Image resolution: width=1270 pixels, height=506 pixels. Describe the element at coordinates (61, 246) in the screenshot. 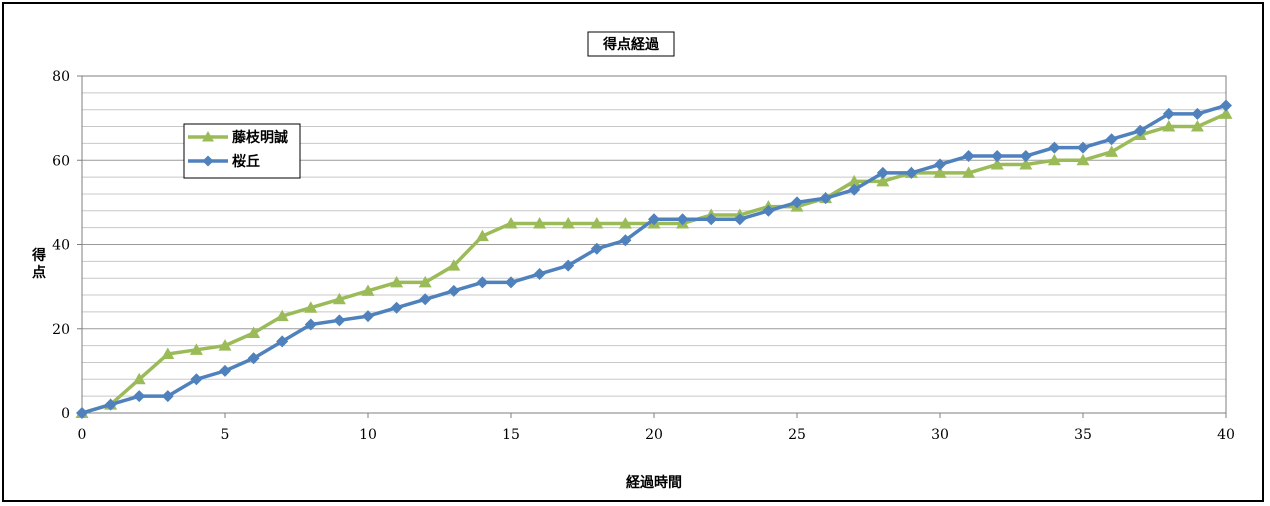

I see `y-tick-label: 40` at that location.